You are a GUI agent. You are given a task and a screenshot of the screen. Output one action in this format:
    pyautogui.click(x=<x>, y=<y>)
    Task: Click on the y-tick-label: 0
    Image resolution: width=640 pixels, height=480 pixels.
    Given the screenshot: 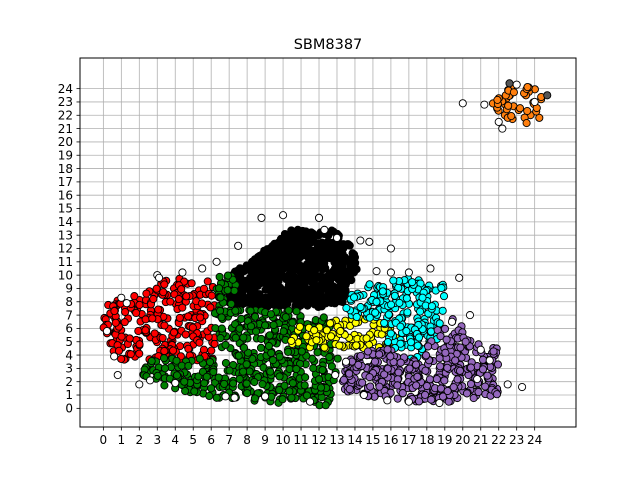 What is the action you would take?
    pyautogui.click(x=69, y=409)
    